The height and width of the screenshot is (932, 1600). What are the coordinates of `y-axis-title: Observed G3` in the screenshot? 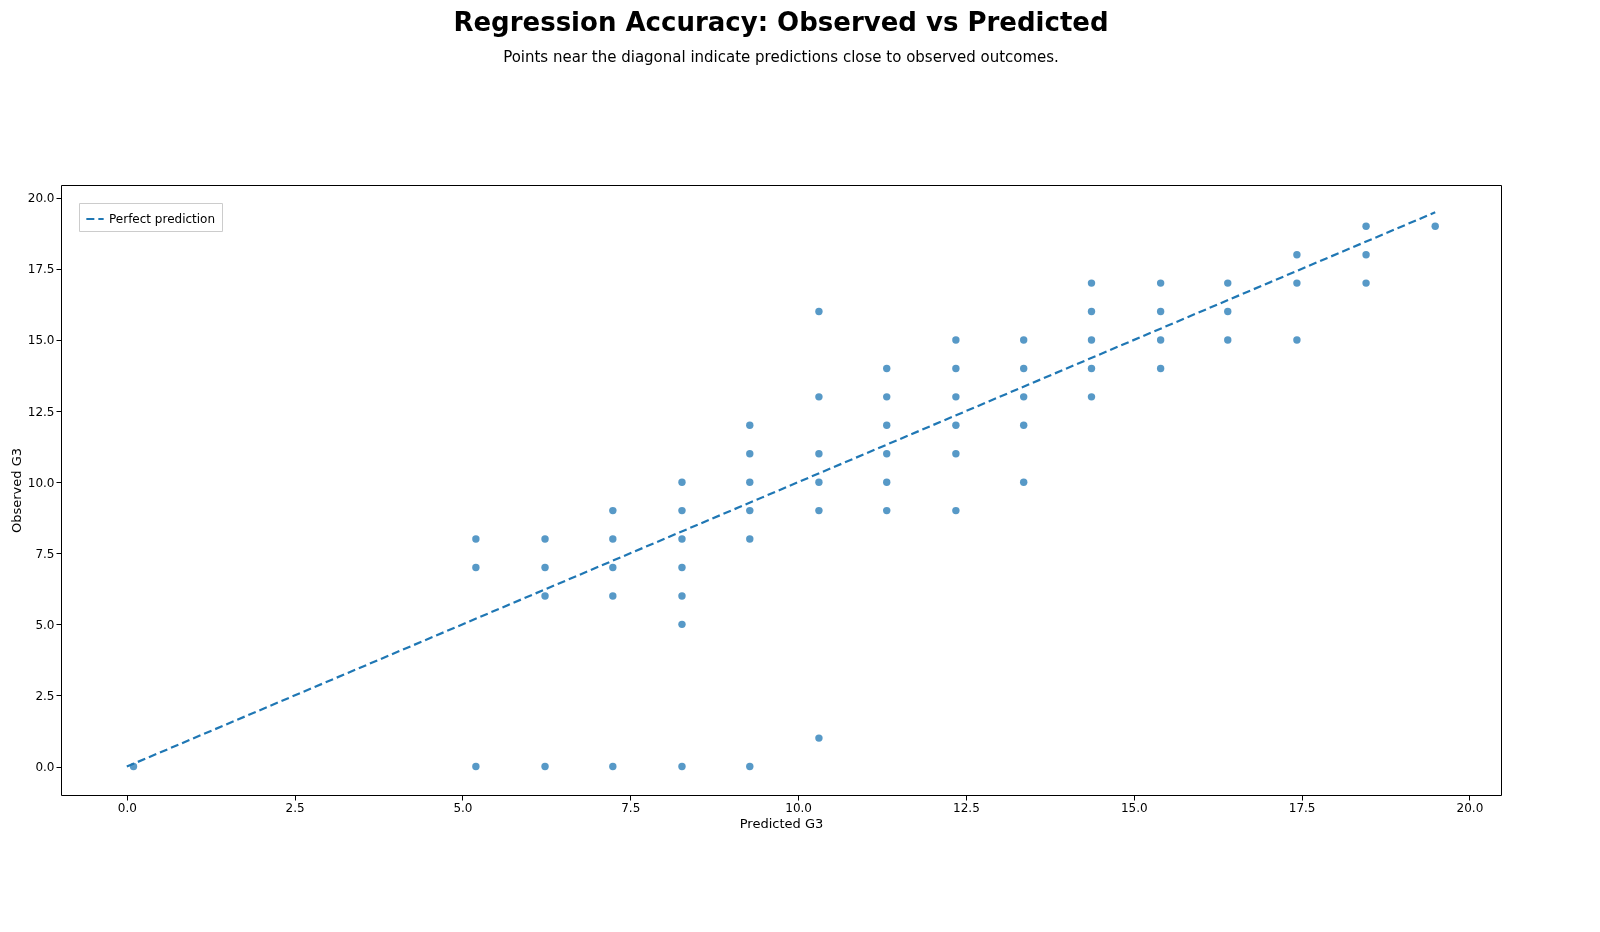 It's located at (16, 490).